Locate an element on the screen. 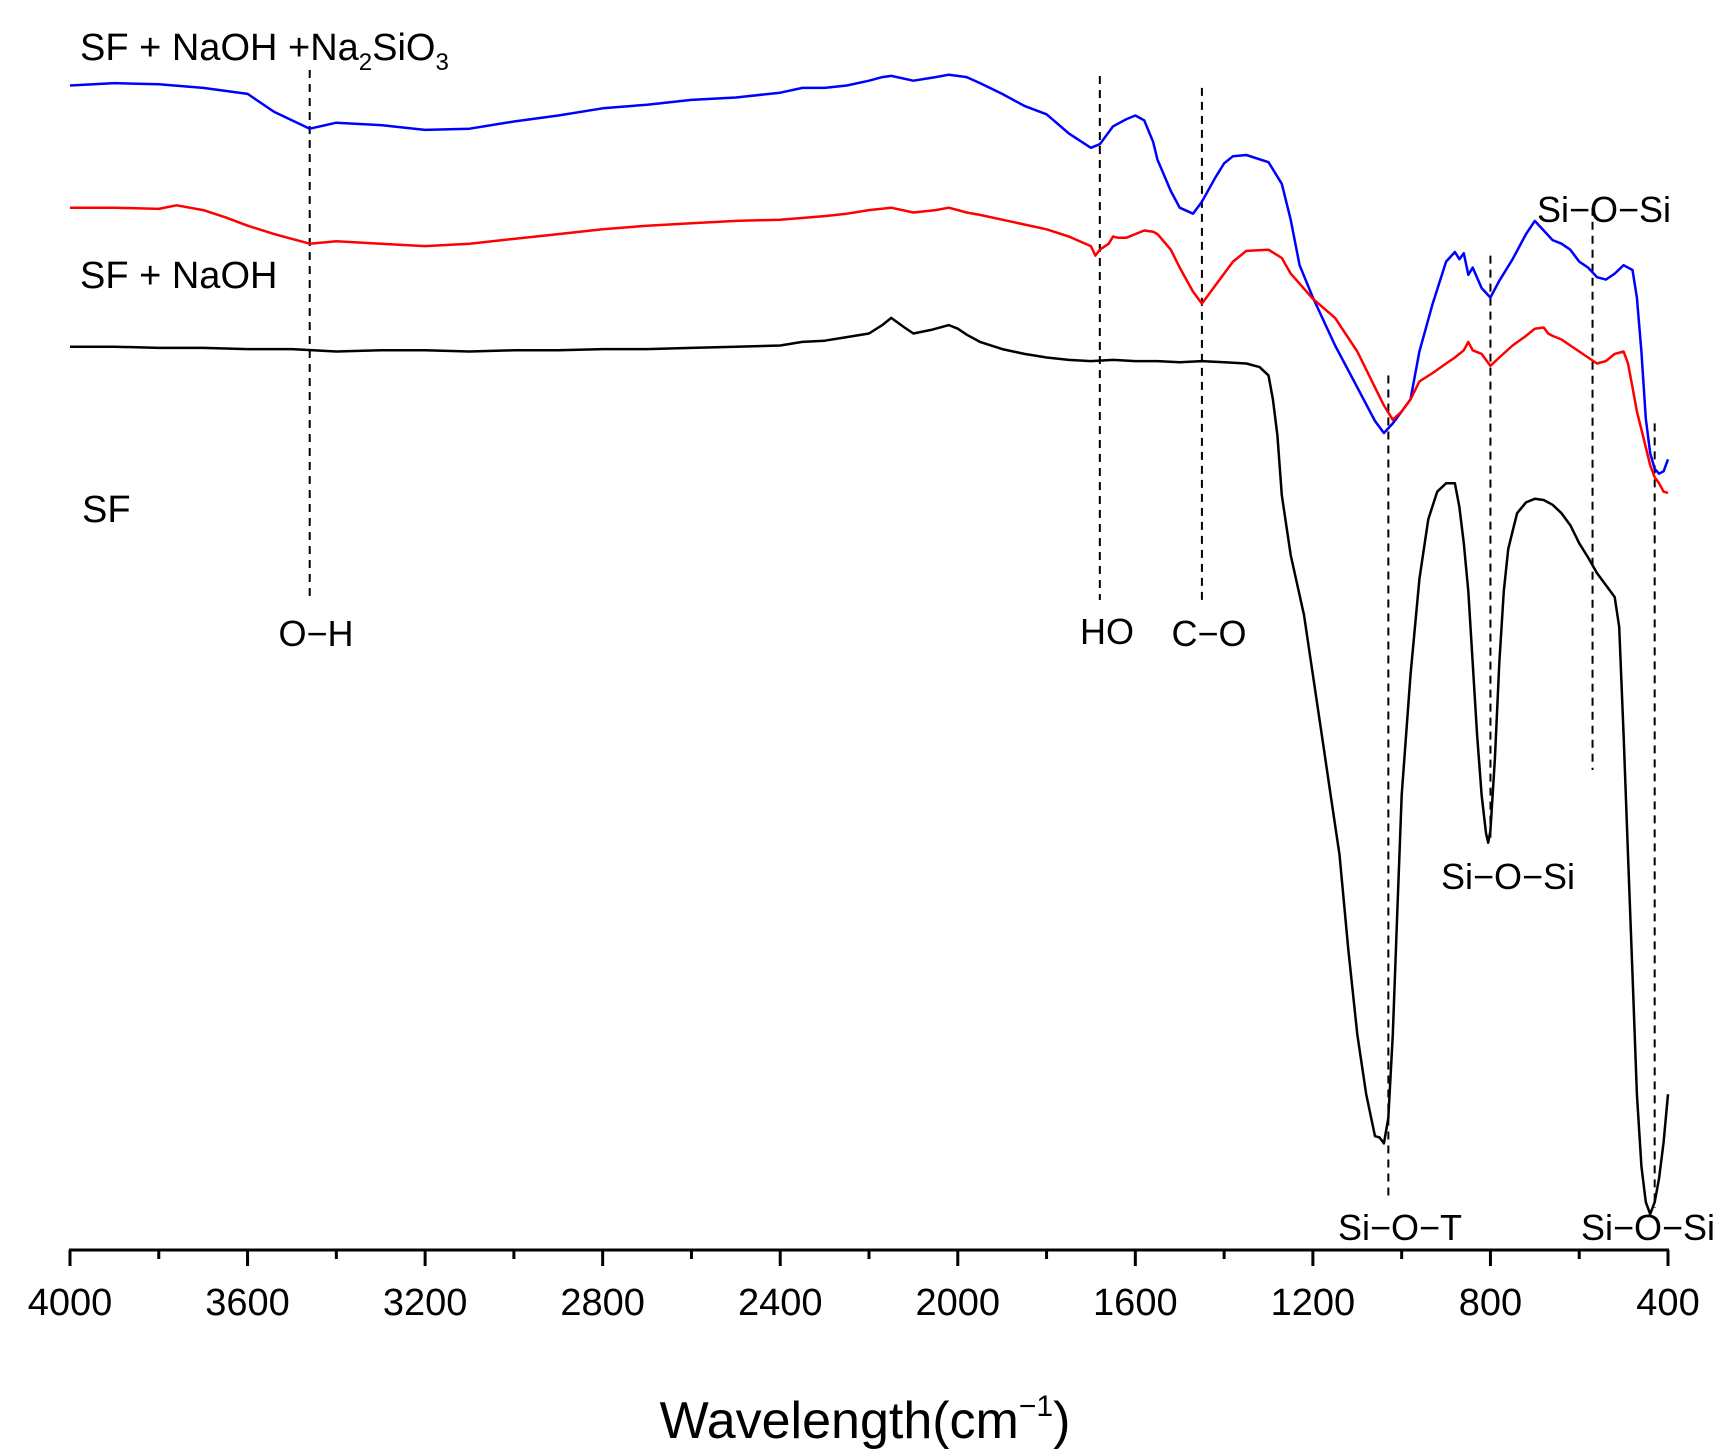 Image resolution: width=1727 pixels, height=1454 pixels. x-tick-label: 1200 is located at coordinates (1313, 1303).